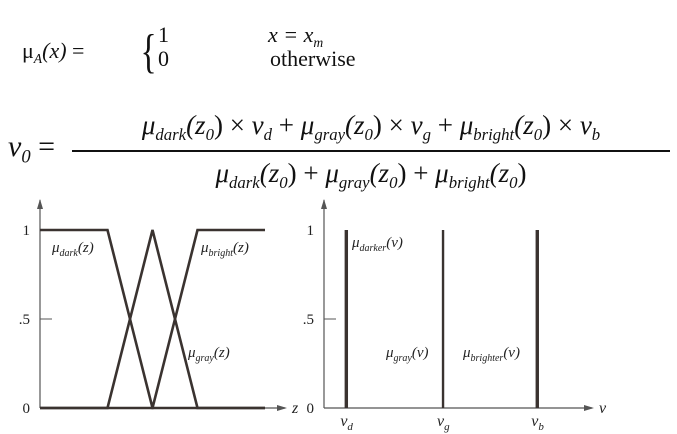 This screenshot has width=677, height=434. I want to click on v-subscript: b, so click(596, 134).